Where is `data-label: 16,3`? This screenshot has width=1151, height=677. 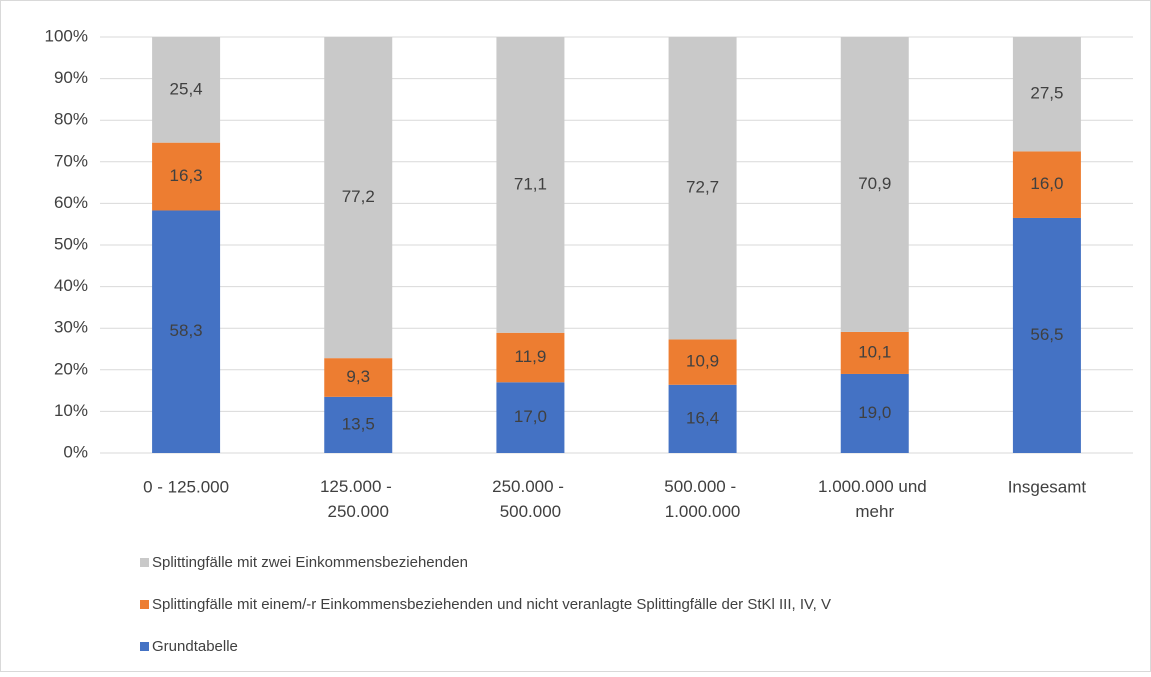
data-label: 16,3 is located at coordinates (186, 175).